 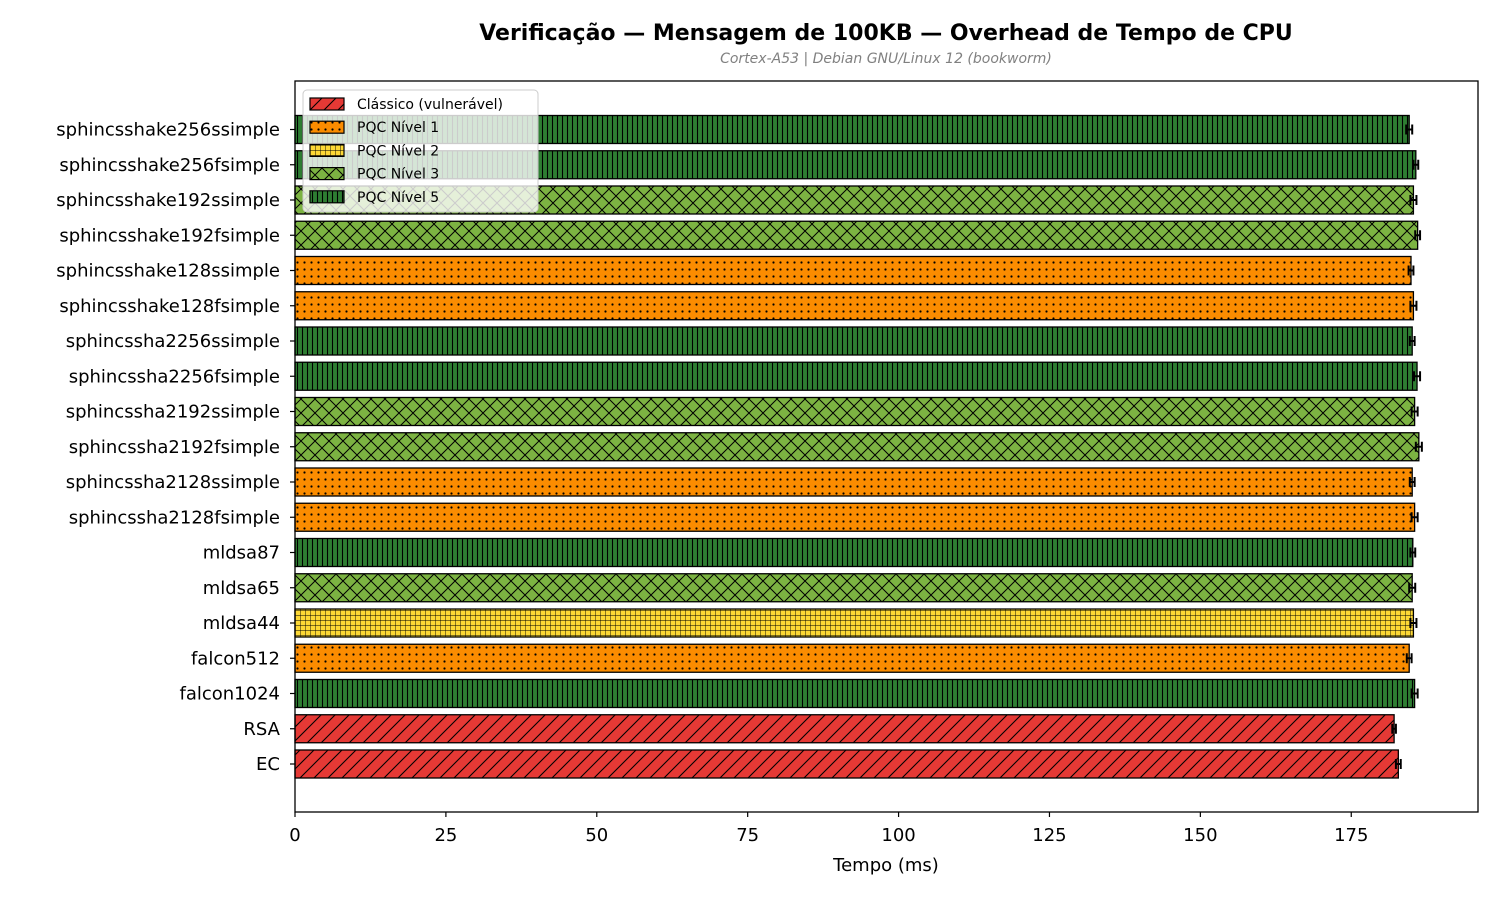 I want to click on x-tick-label-0: 0, so click(x=294, y=835).